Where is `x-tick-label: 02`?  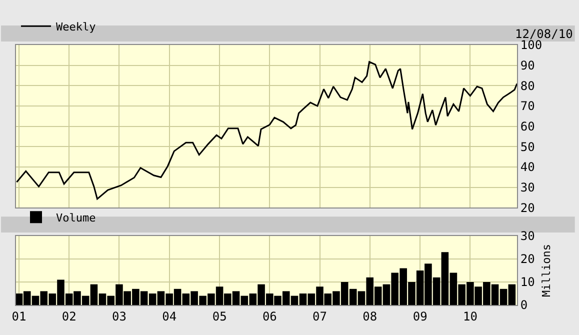
x-tick-label: 02 is located at coordinates (69, 316).